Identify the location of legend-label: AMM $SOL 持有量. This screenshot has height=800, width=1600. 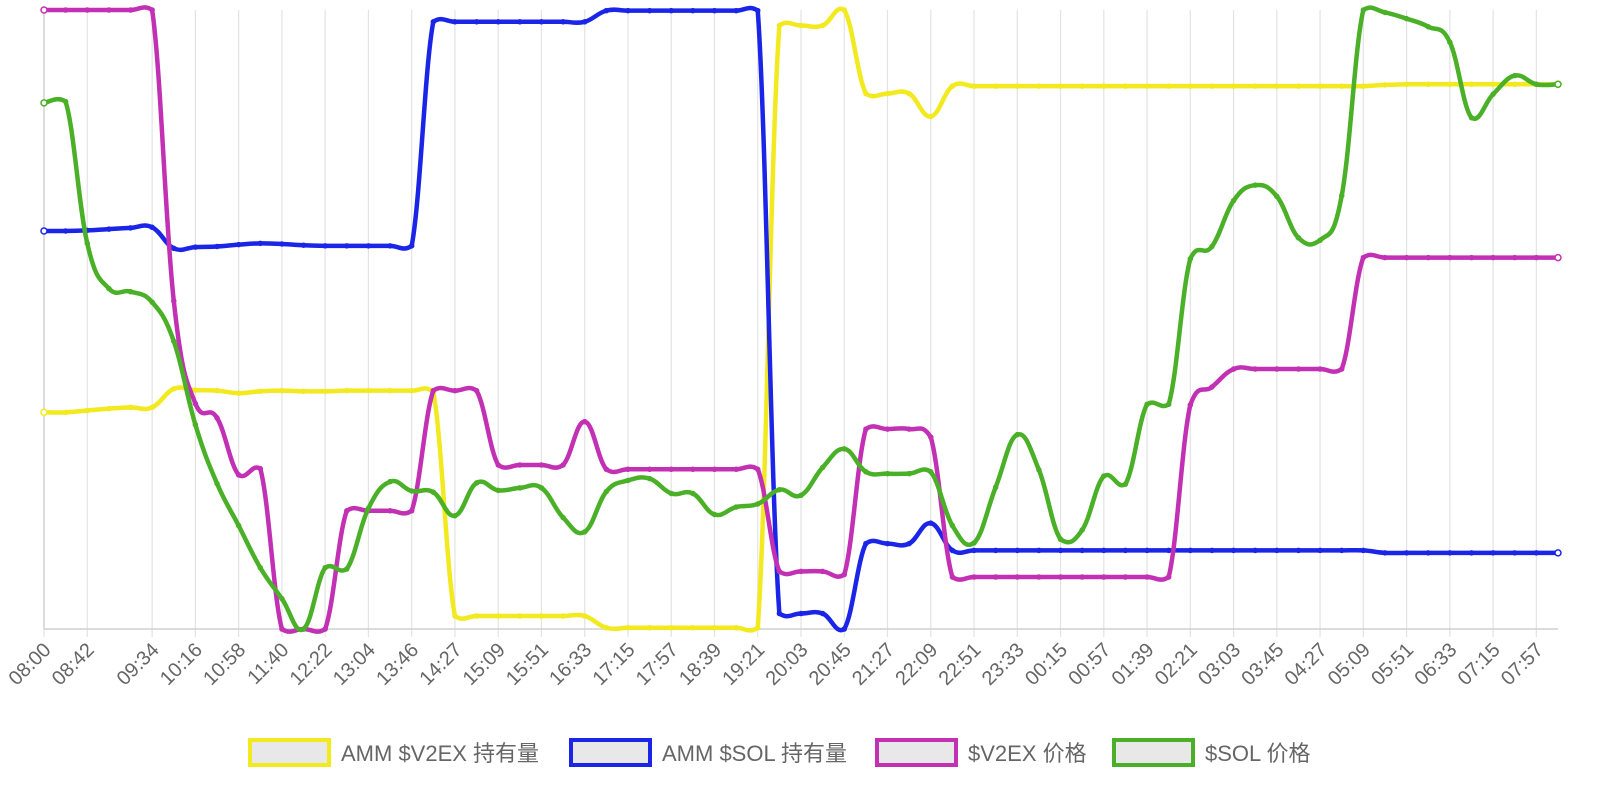
(754, 753).